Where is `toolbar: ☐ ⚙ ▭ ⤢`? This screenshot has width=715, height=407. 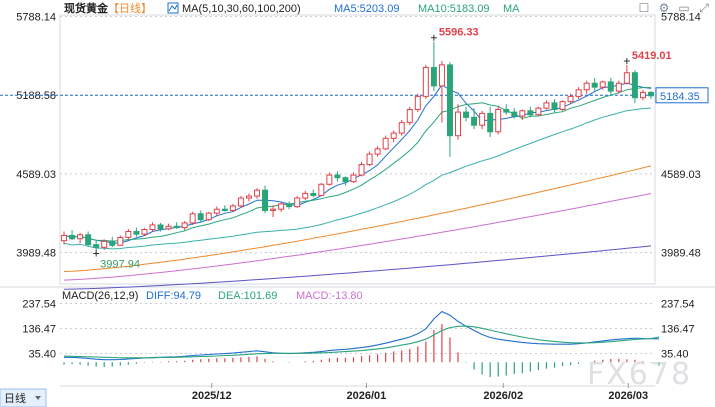 toolbar: ☐ ⚙ ▭ ⤢ is located at coordinates (674, 8).